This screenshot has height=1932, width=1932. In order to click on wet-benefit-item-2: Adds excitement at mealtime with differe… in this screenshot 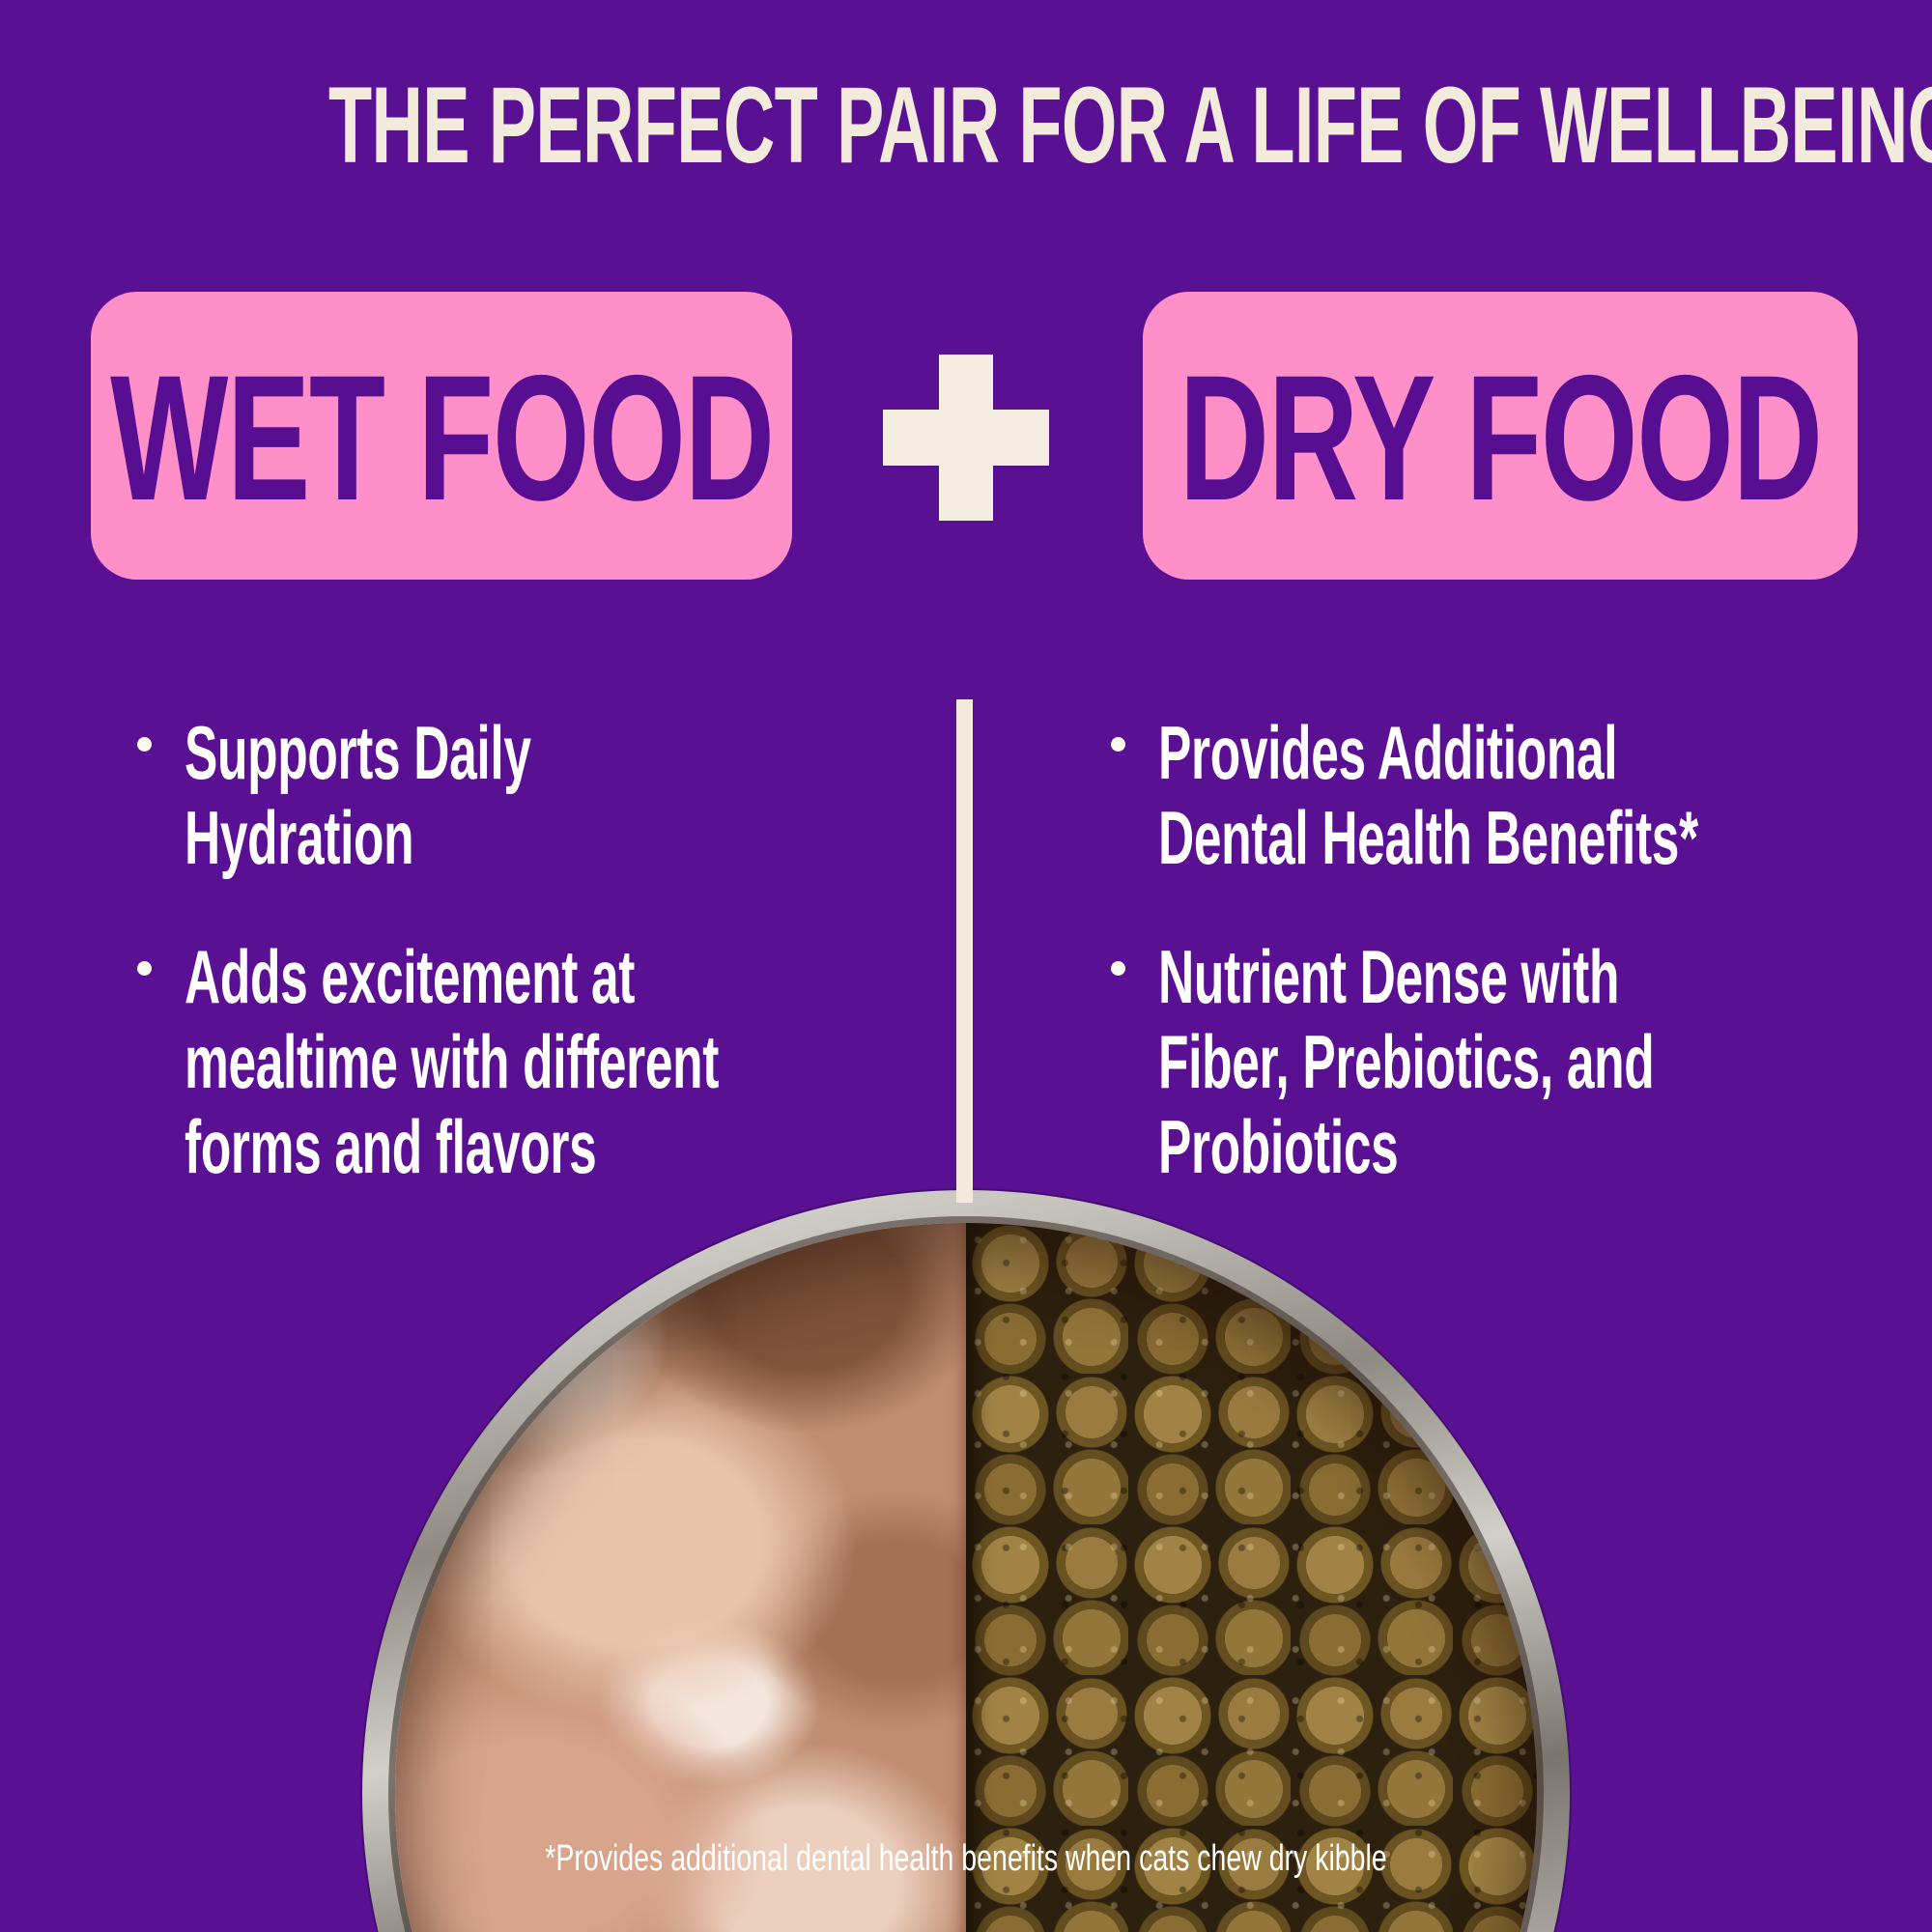, I will do `click(565, 1061)`.